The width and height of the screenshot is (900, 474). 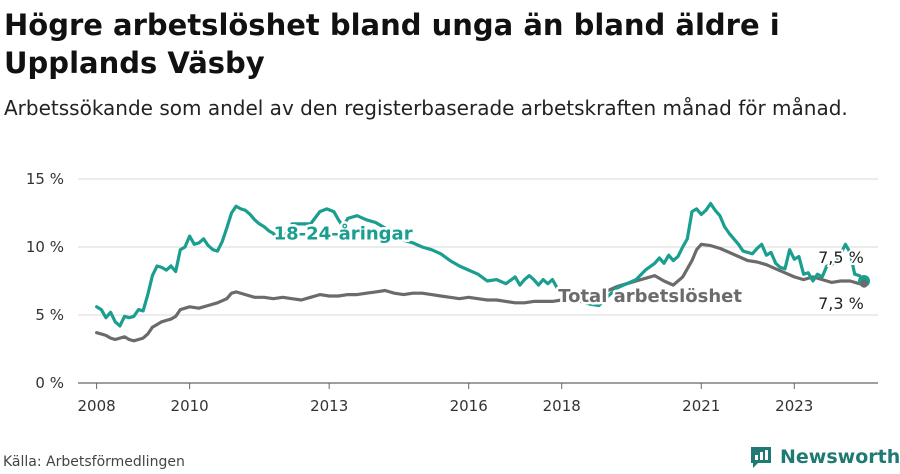 I want to click on brand-name: Newsworthy, so click(x=840, y=457).